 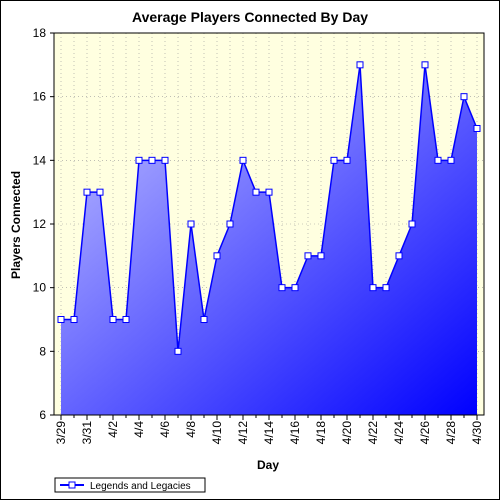 What do you see at coordinates (40, 288) in the screenshot?
I see `y-tick-label: 10` at bounding box center [40, 288].